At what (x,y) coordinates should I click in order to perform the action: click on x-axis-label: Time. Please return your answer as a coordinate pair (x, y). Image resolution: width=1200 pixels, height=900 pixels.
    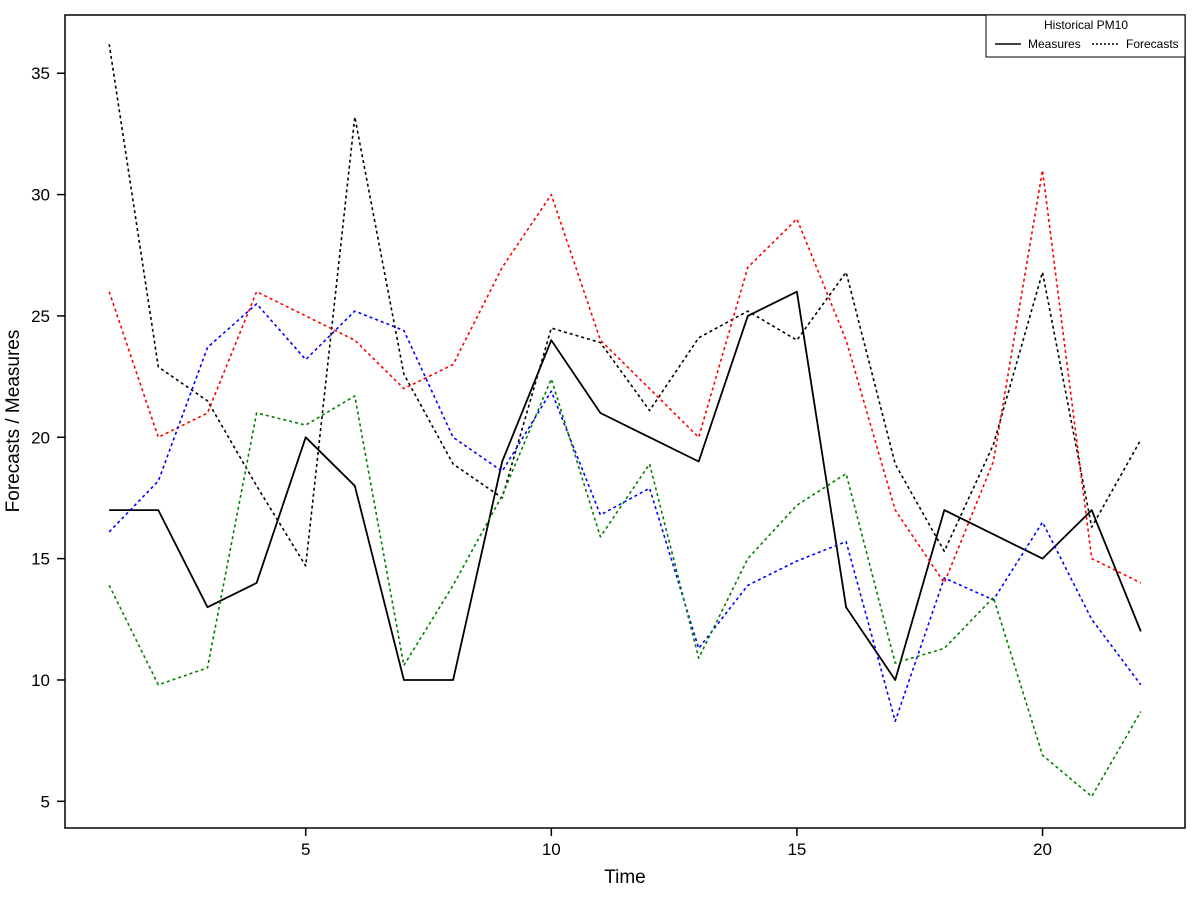
    Looking at the image, I should click on (625, 877).